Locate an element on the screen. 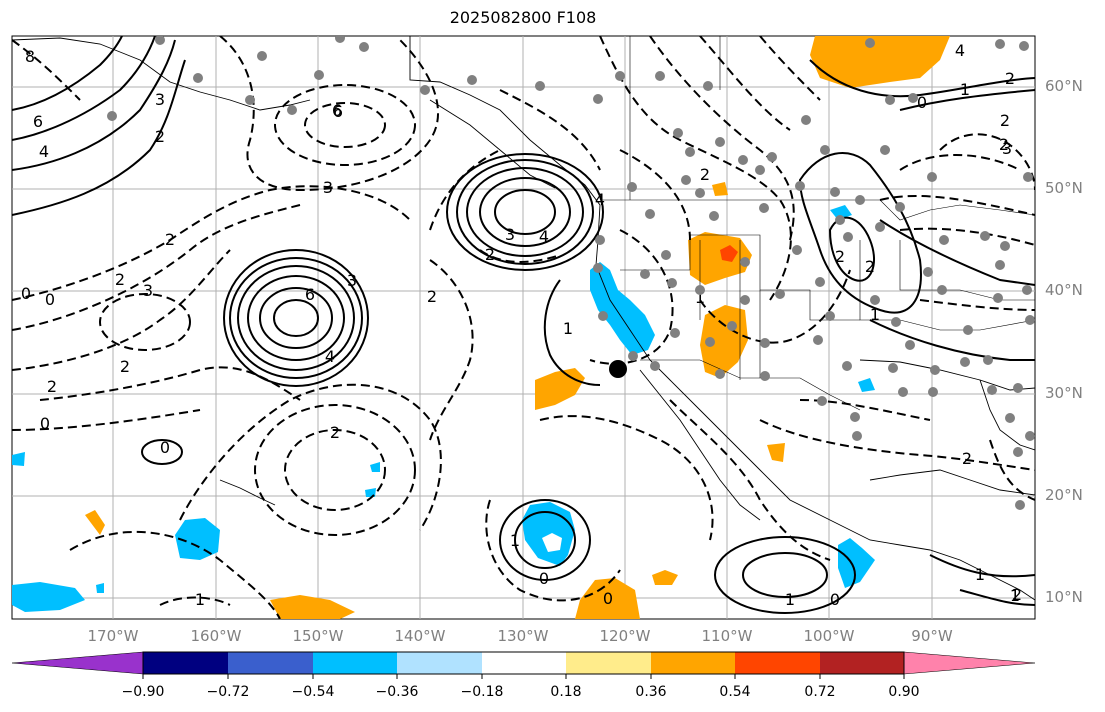 Image resolution: width=1105 pixels, height=712 pixels. lon-label: 90°W is located at coordinates (932, 636).